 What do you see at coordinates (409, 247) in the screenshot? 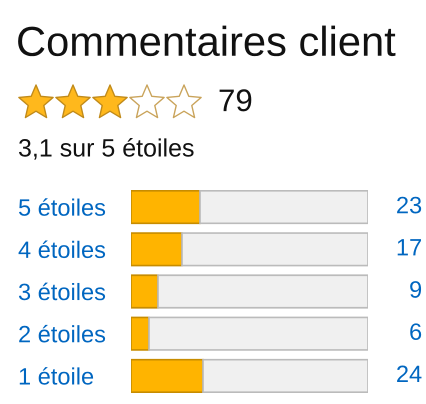
I see `data-label: 17` at bounding box center [409, 247].